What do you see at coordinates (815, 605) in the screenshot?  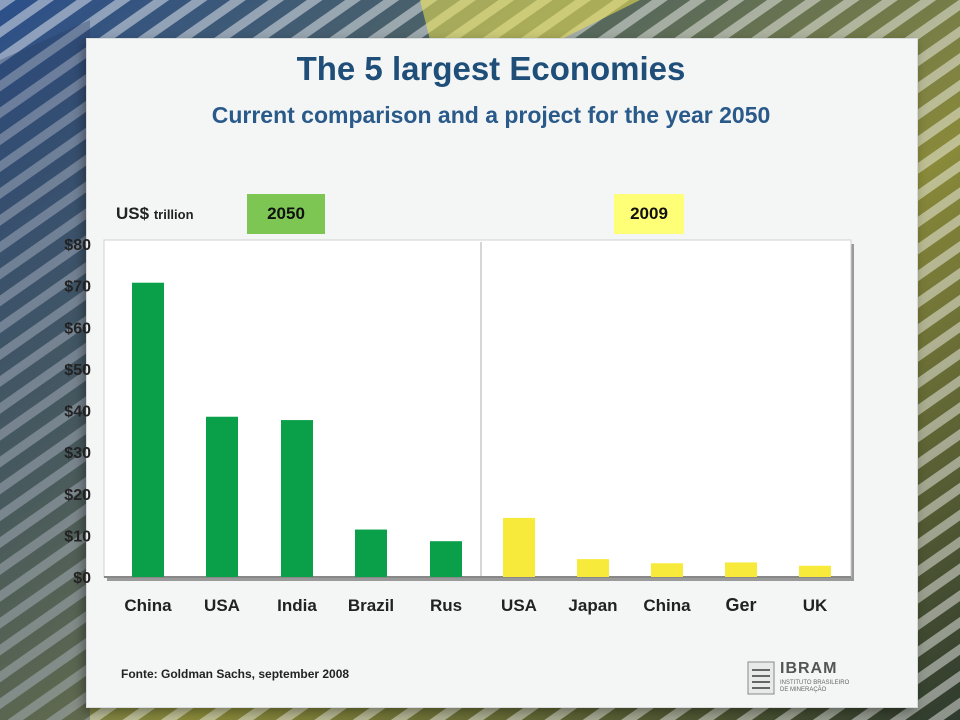 I see `x-tick-label: UK` at bounding box center [815, 605].